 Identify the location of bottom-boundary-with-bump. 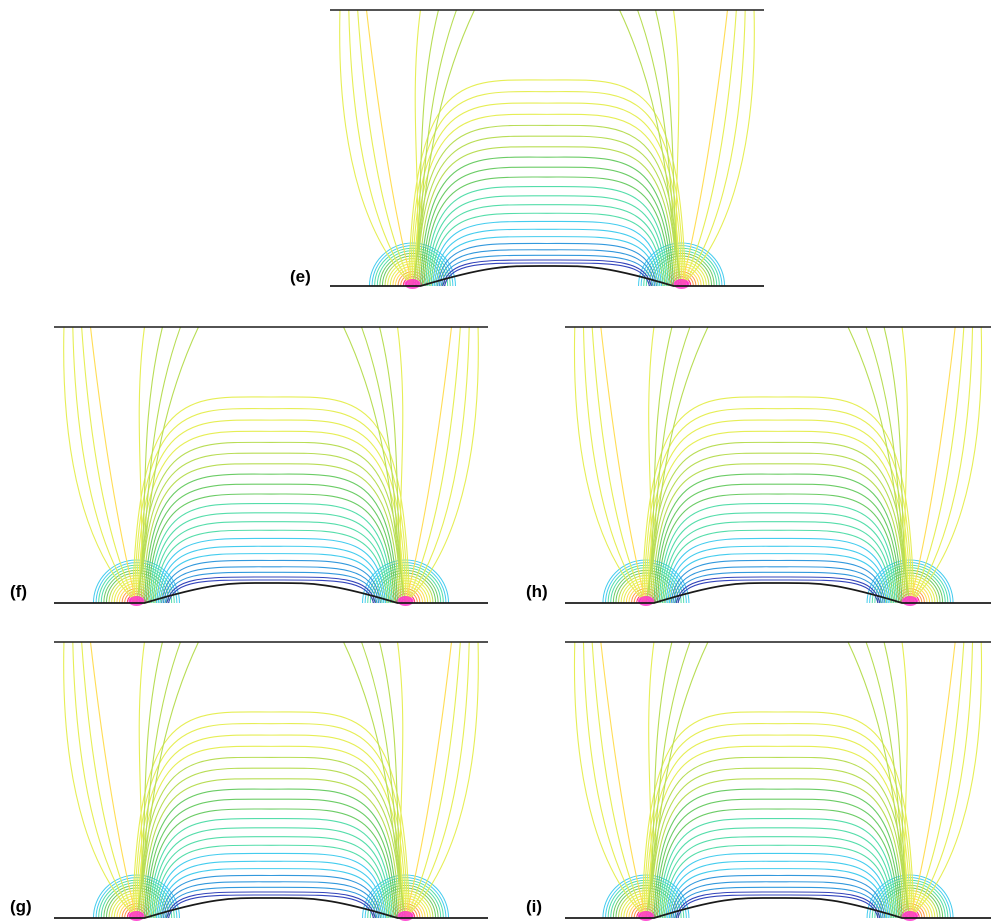
(547, 276).